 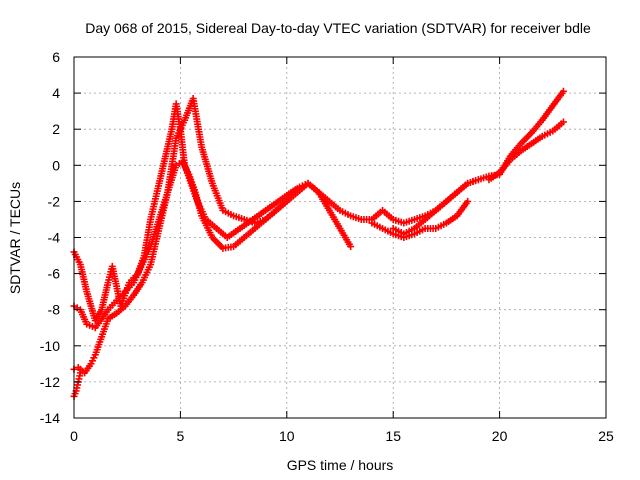 What do you see at coordinates (478, 162) in the screenshot?
I see `series-arc-e` at bounding box center [478, 162].